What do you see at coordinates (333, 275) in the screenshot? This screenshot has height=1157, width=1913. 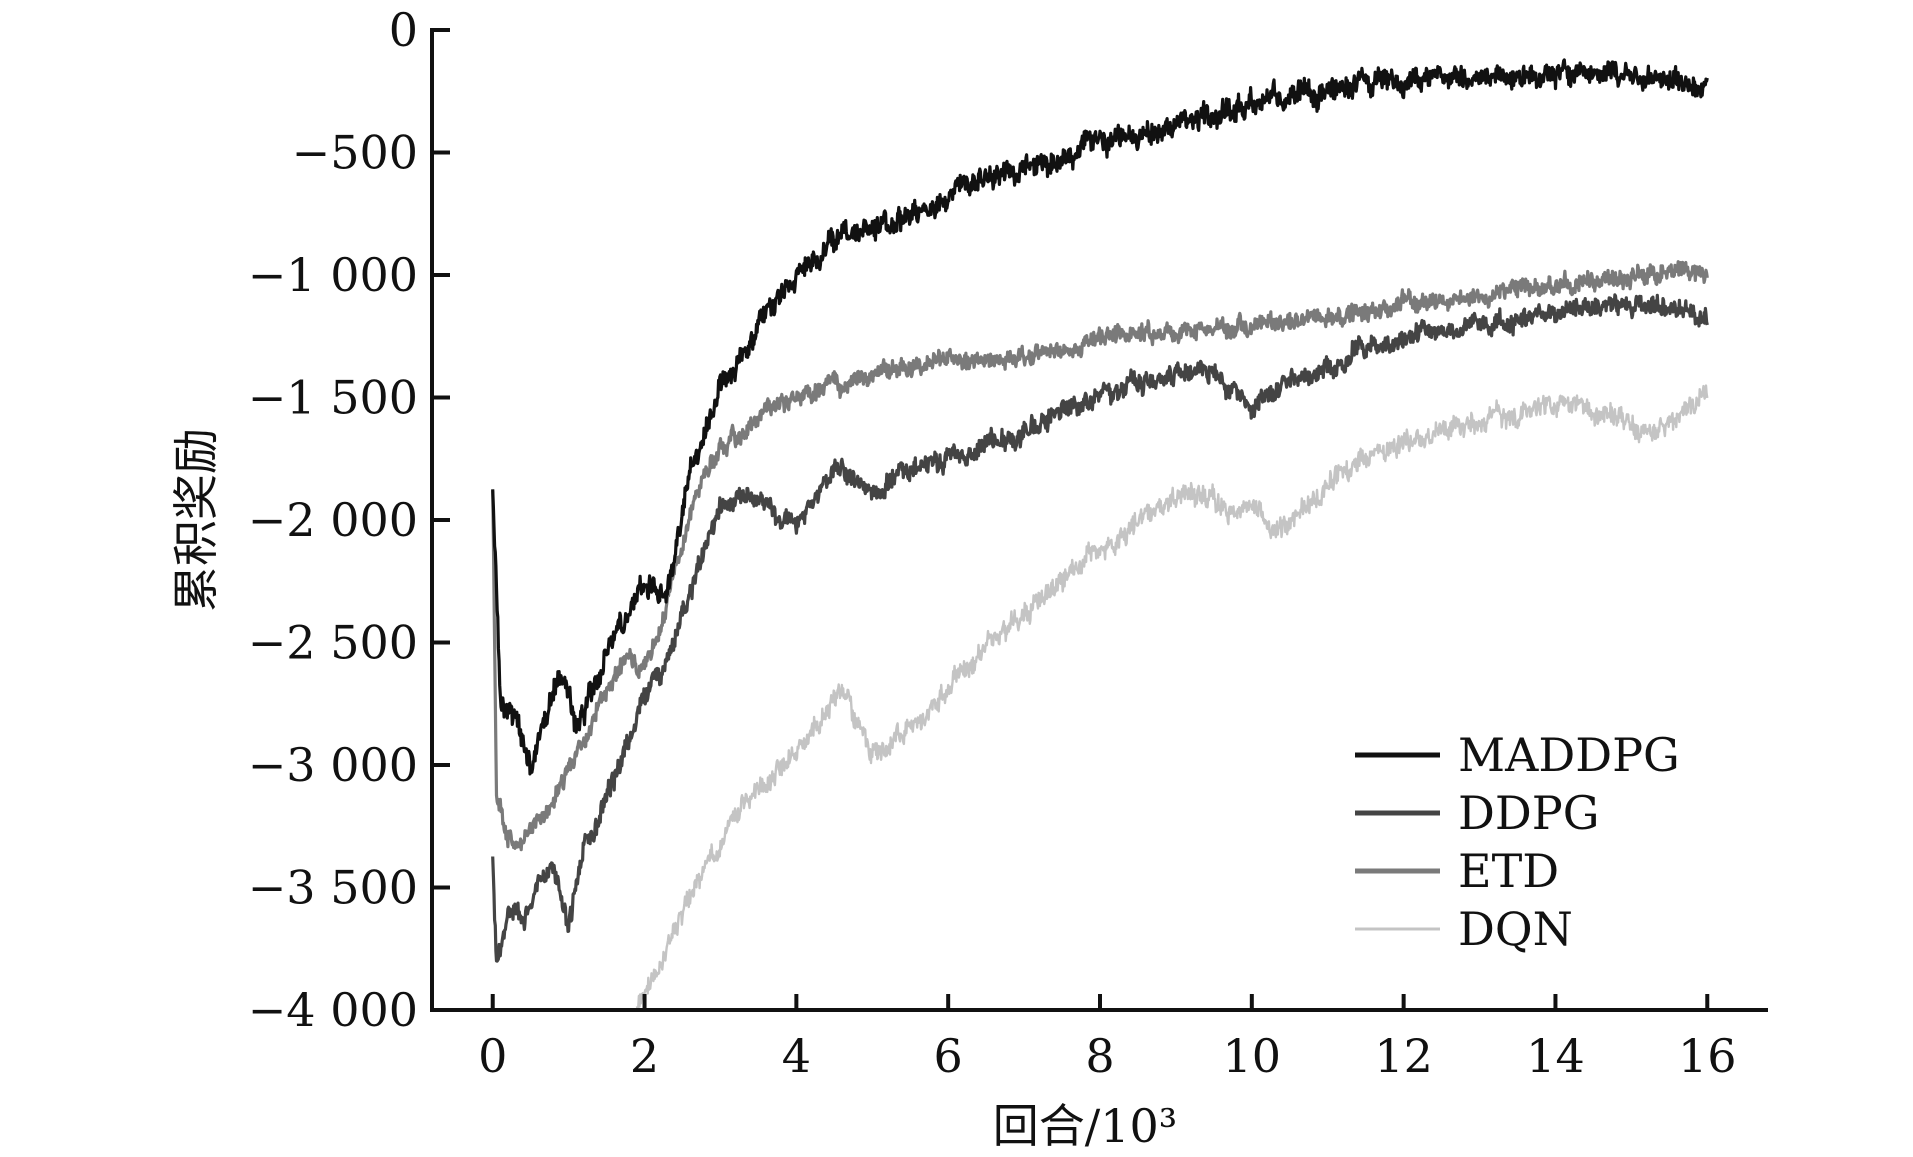 I see `y-tick-label: −1 000` at bounding box center [333, 275].